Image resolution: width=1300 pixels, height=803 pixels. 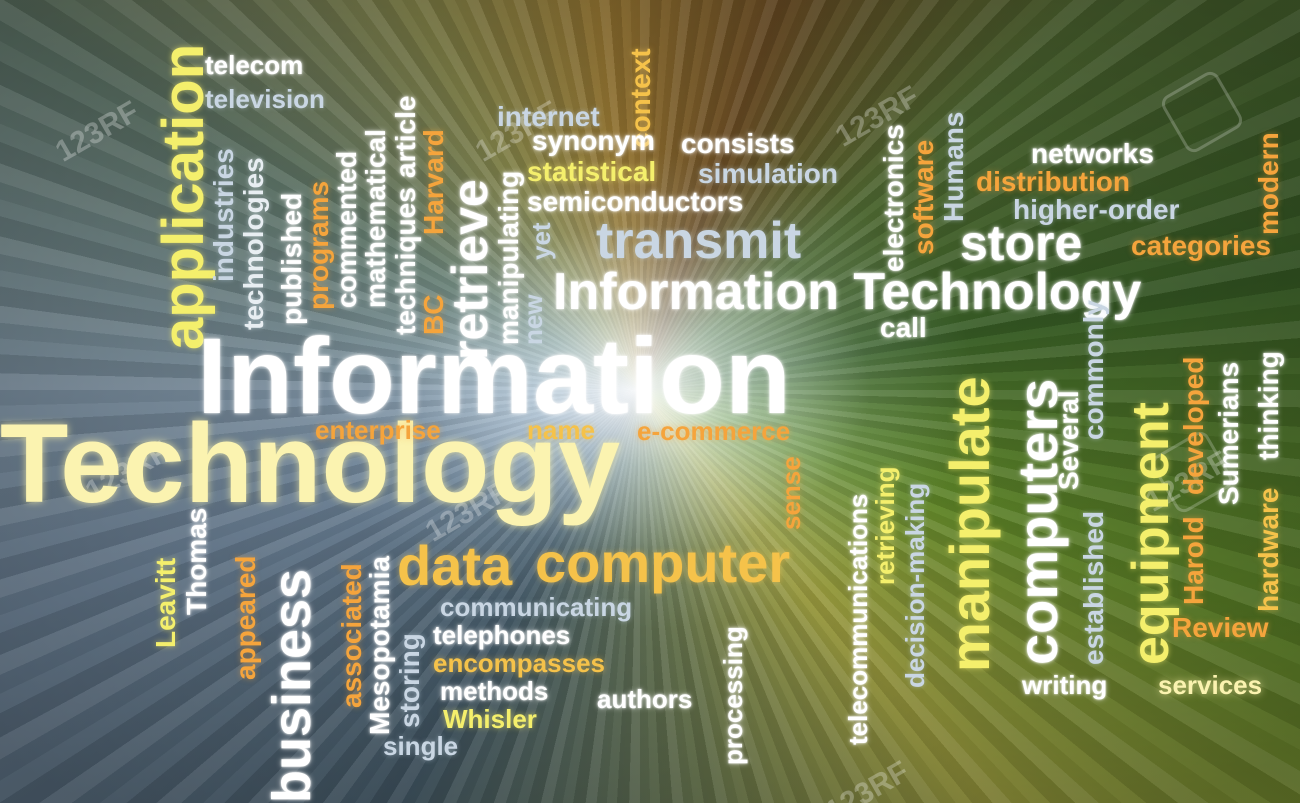 What do you see at coordinates (1093, 587) in the screenshot?
I see `word-established: established` at bounding box center [1093, 587].